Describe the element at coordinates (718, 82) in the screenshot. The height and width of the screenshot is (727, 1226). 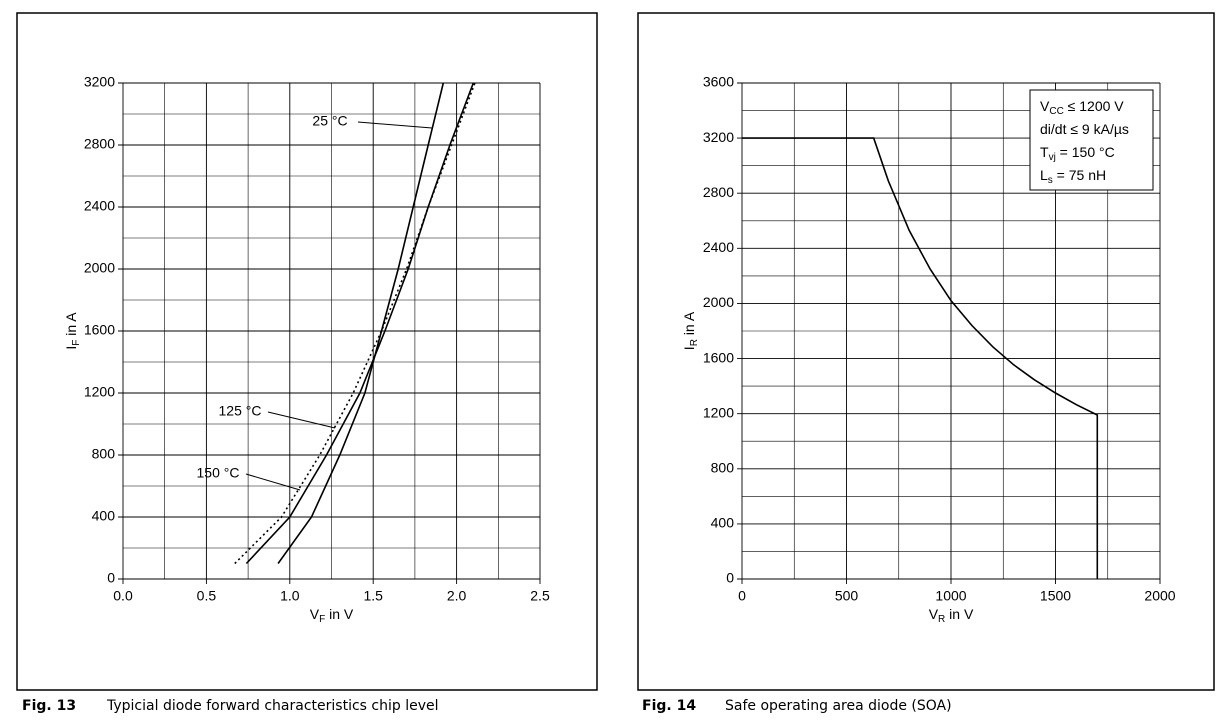
I see `y-tick-label: 3600` at that location.